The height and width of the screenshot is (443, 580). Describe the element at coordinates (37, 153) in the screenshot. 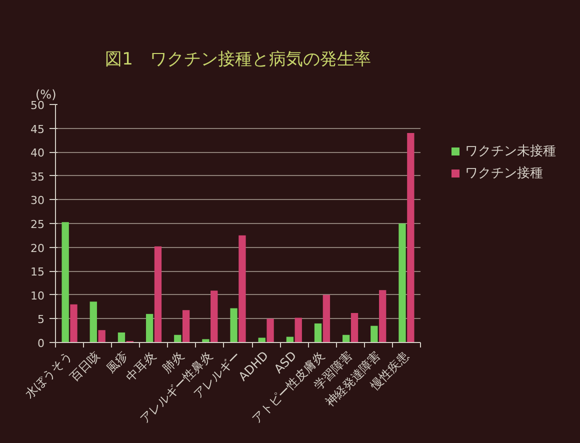

I see `y-tick-label: 40` at that location.